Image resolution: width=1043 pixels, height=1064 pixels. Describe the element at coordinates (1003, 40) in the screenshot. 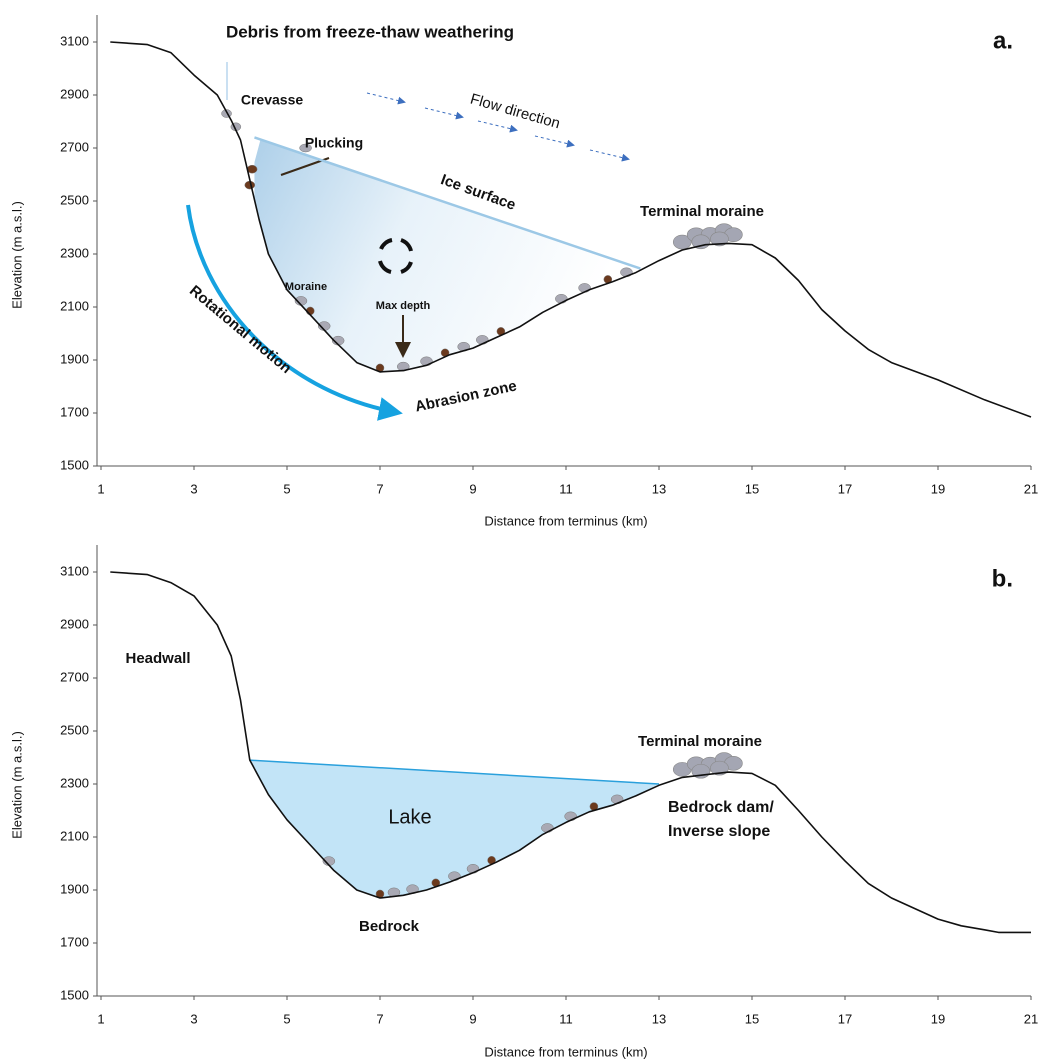

I see `annotation: a.` at that location.